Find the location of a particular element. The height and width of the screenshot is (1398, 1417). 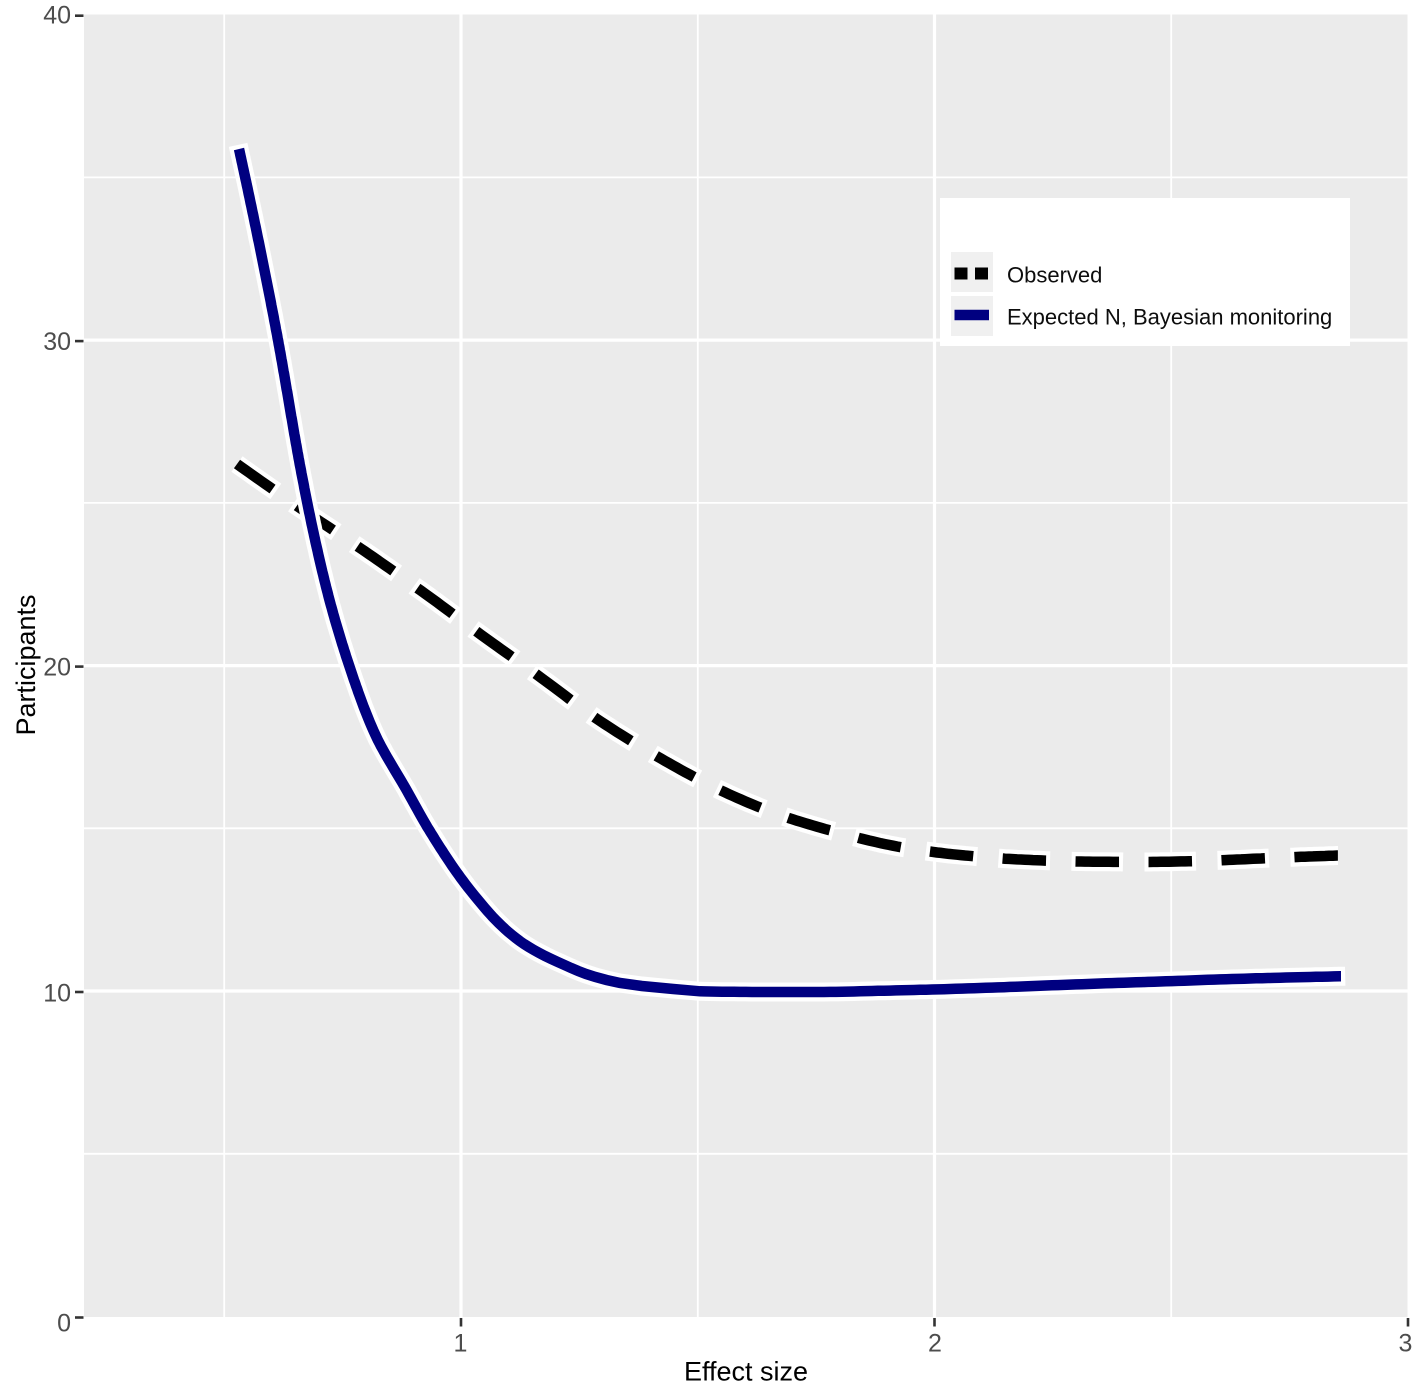

svg-text: 2 is located at coordinates (935, 1344).